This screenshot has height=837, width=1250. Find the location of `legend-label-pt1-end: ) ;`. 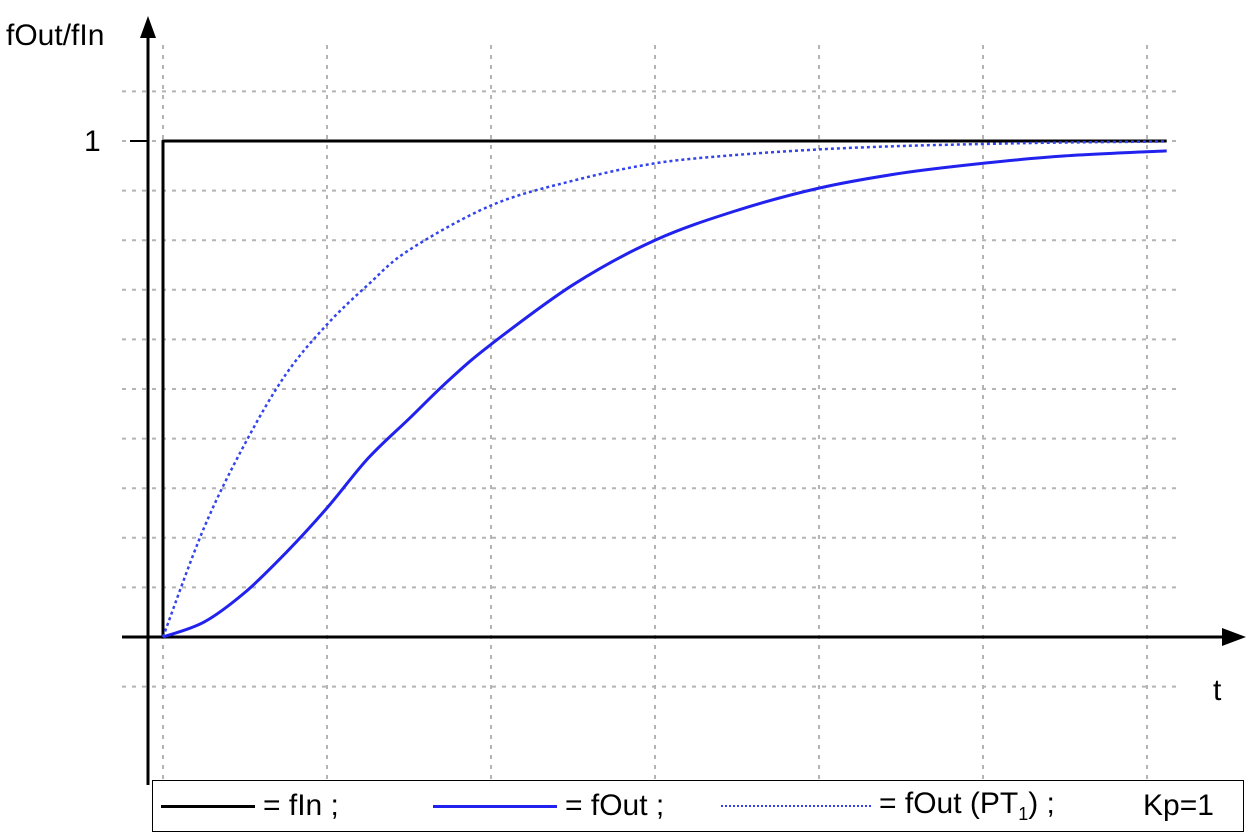

legend-label-pt1-end: ) ; is located at coordinates (1041, 803).